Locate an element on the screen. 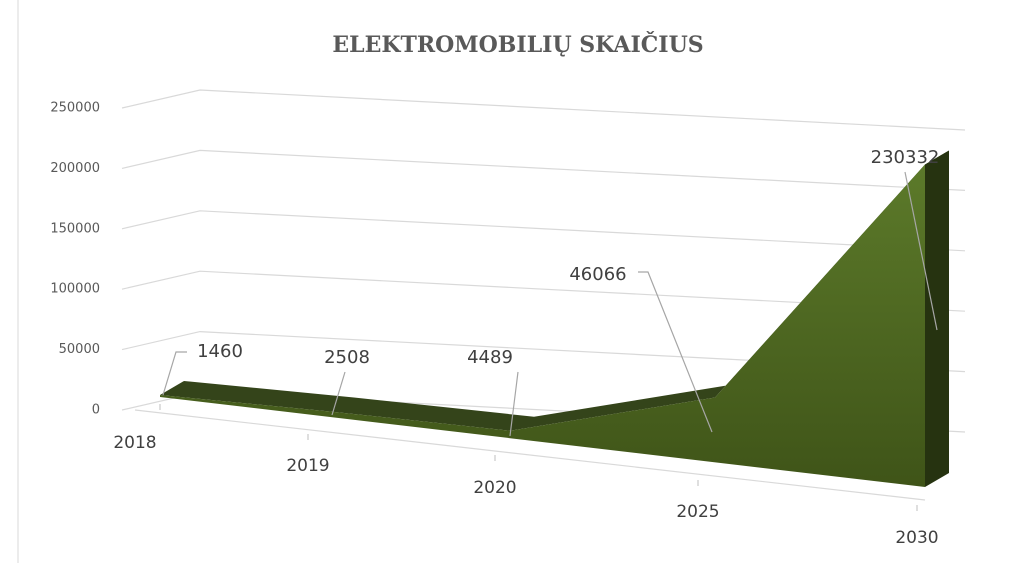 The height and width of the screenshot is (563, 1020). x-tick-label: 2025 is located at coordinates (697, 512).